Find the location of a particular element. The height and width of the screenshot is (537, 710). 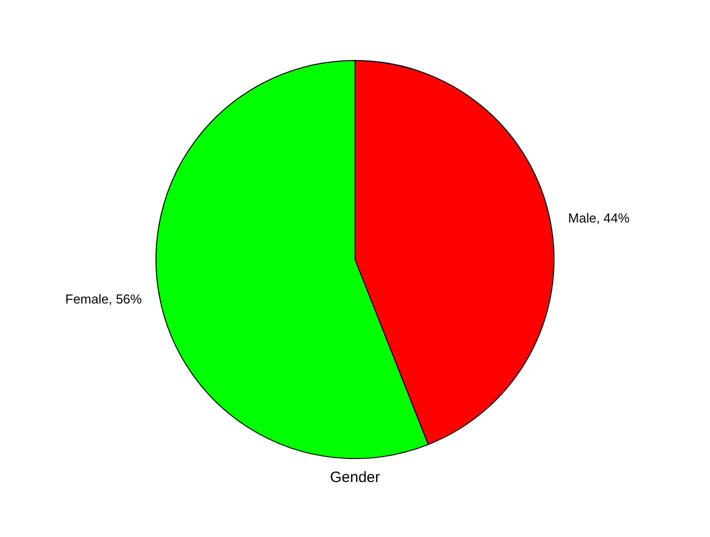

data-label: , 56% is located at coordinates (125, 299).